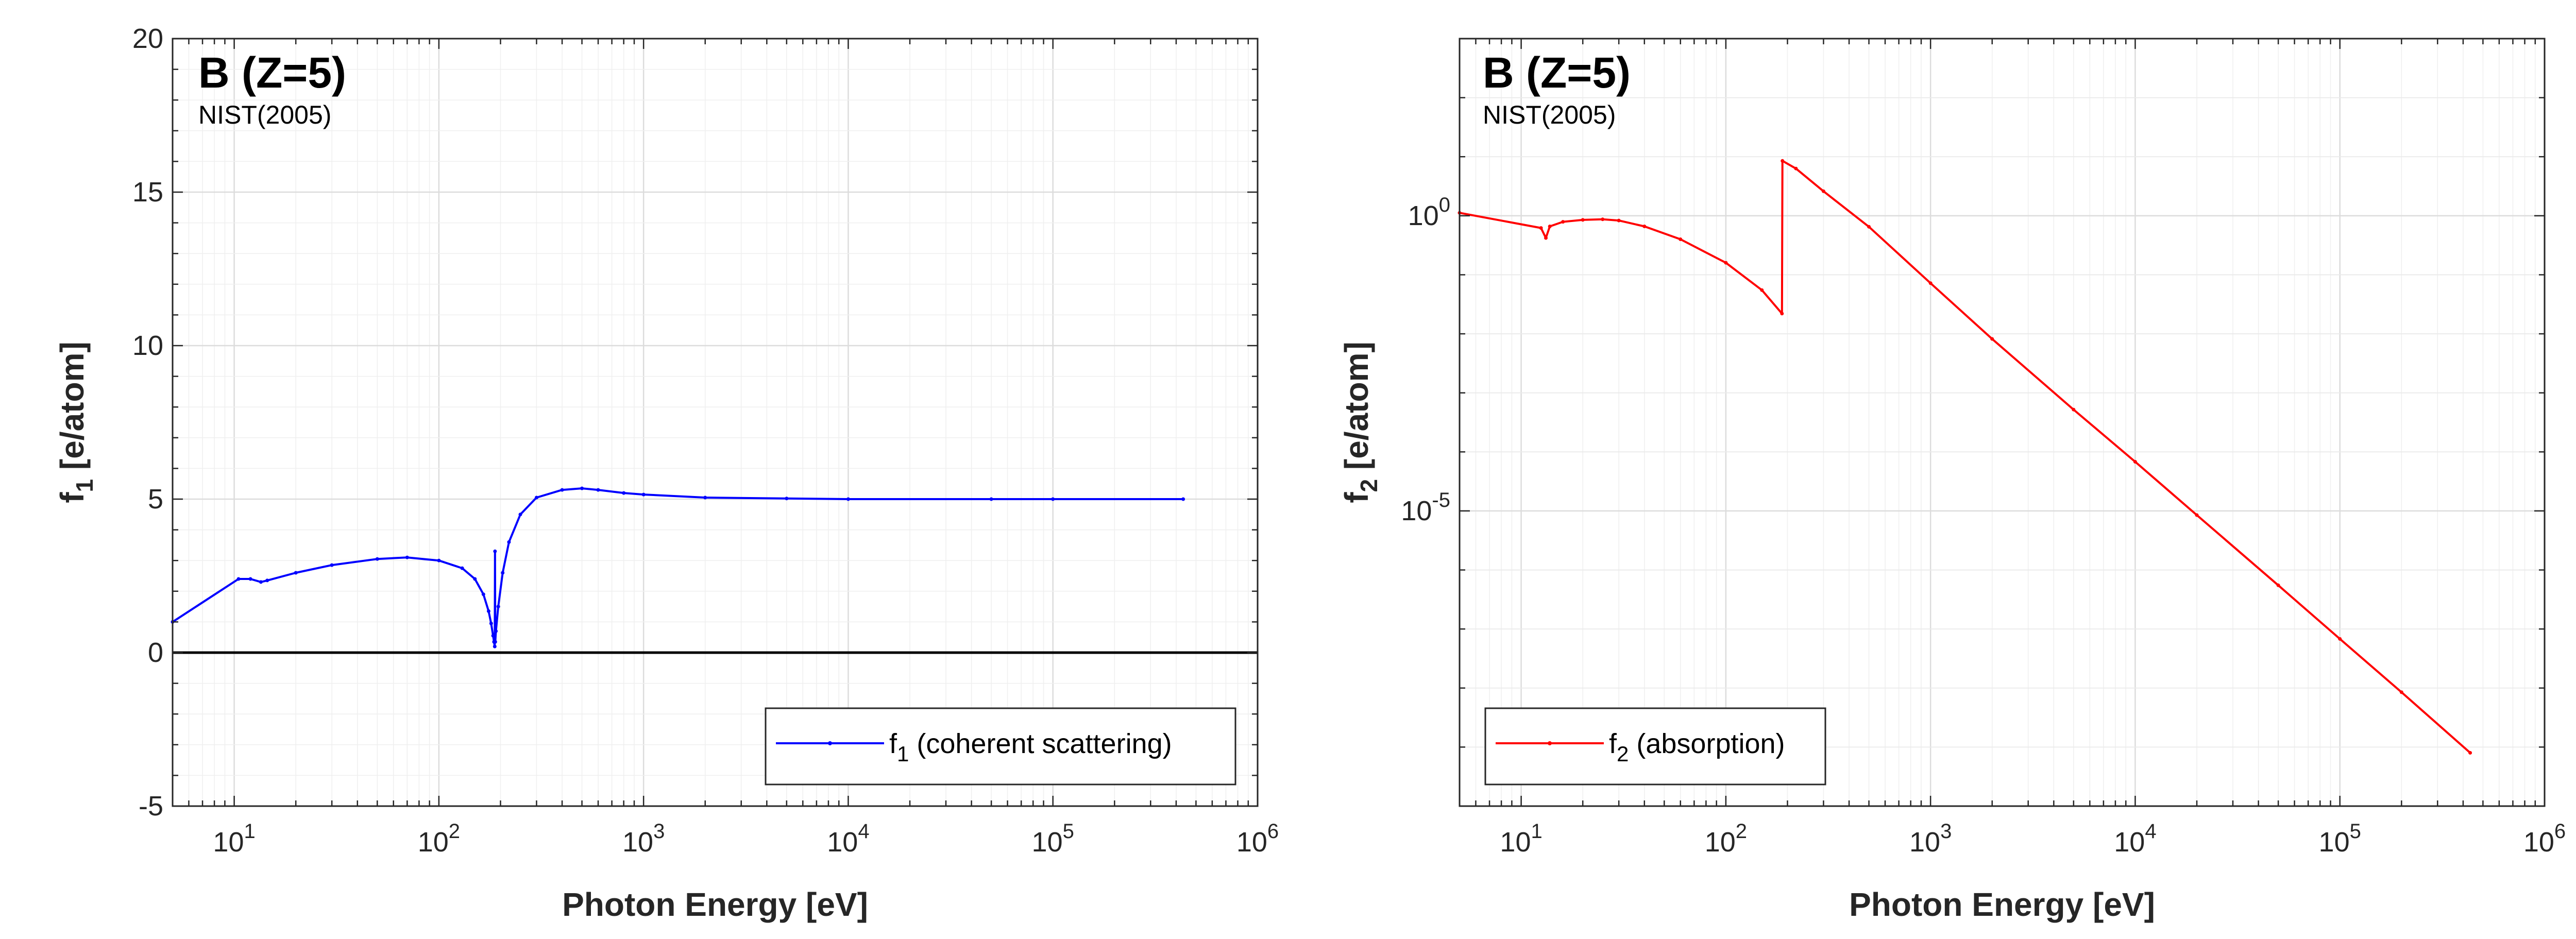 This screenshot has height=939, width=2576. What do you see at coordinates (148, 345) in the screenshot?
I see `y-tick-label-f1: 10` at bounding box center [148, 345].